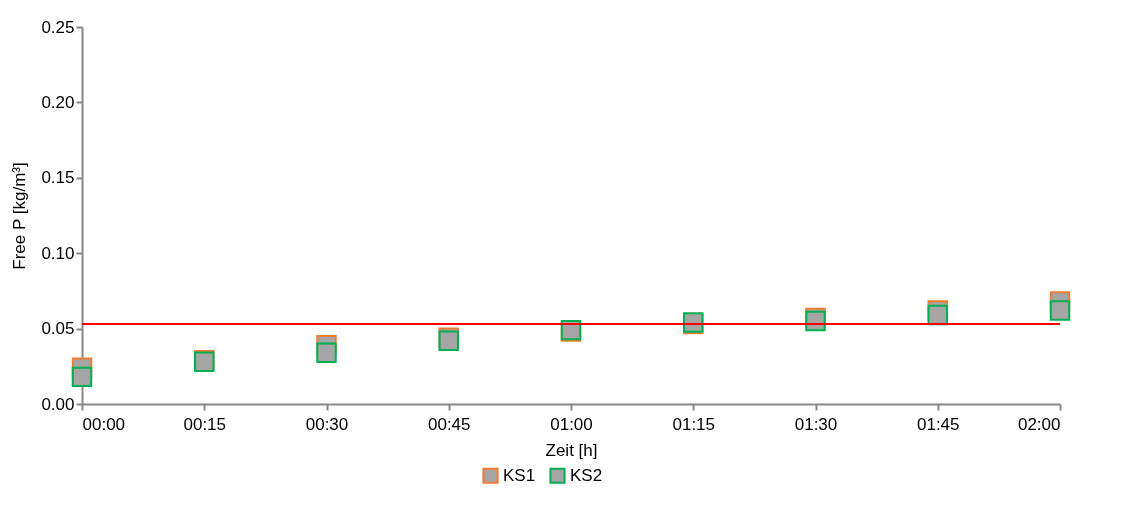  Describe the element at coordinates (519, 475) in the screenshot. I see `legend-label: KS1` at that location.